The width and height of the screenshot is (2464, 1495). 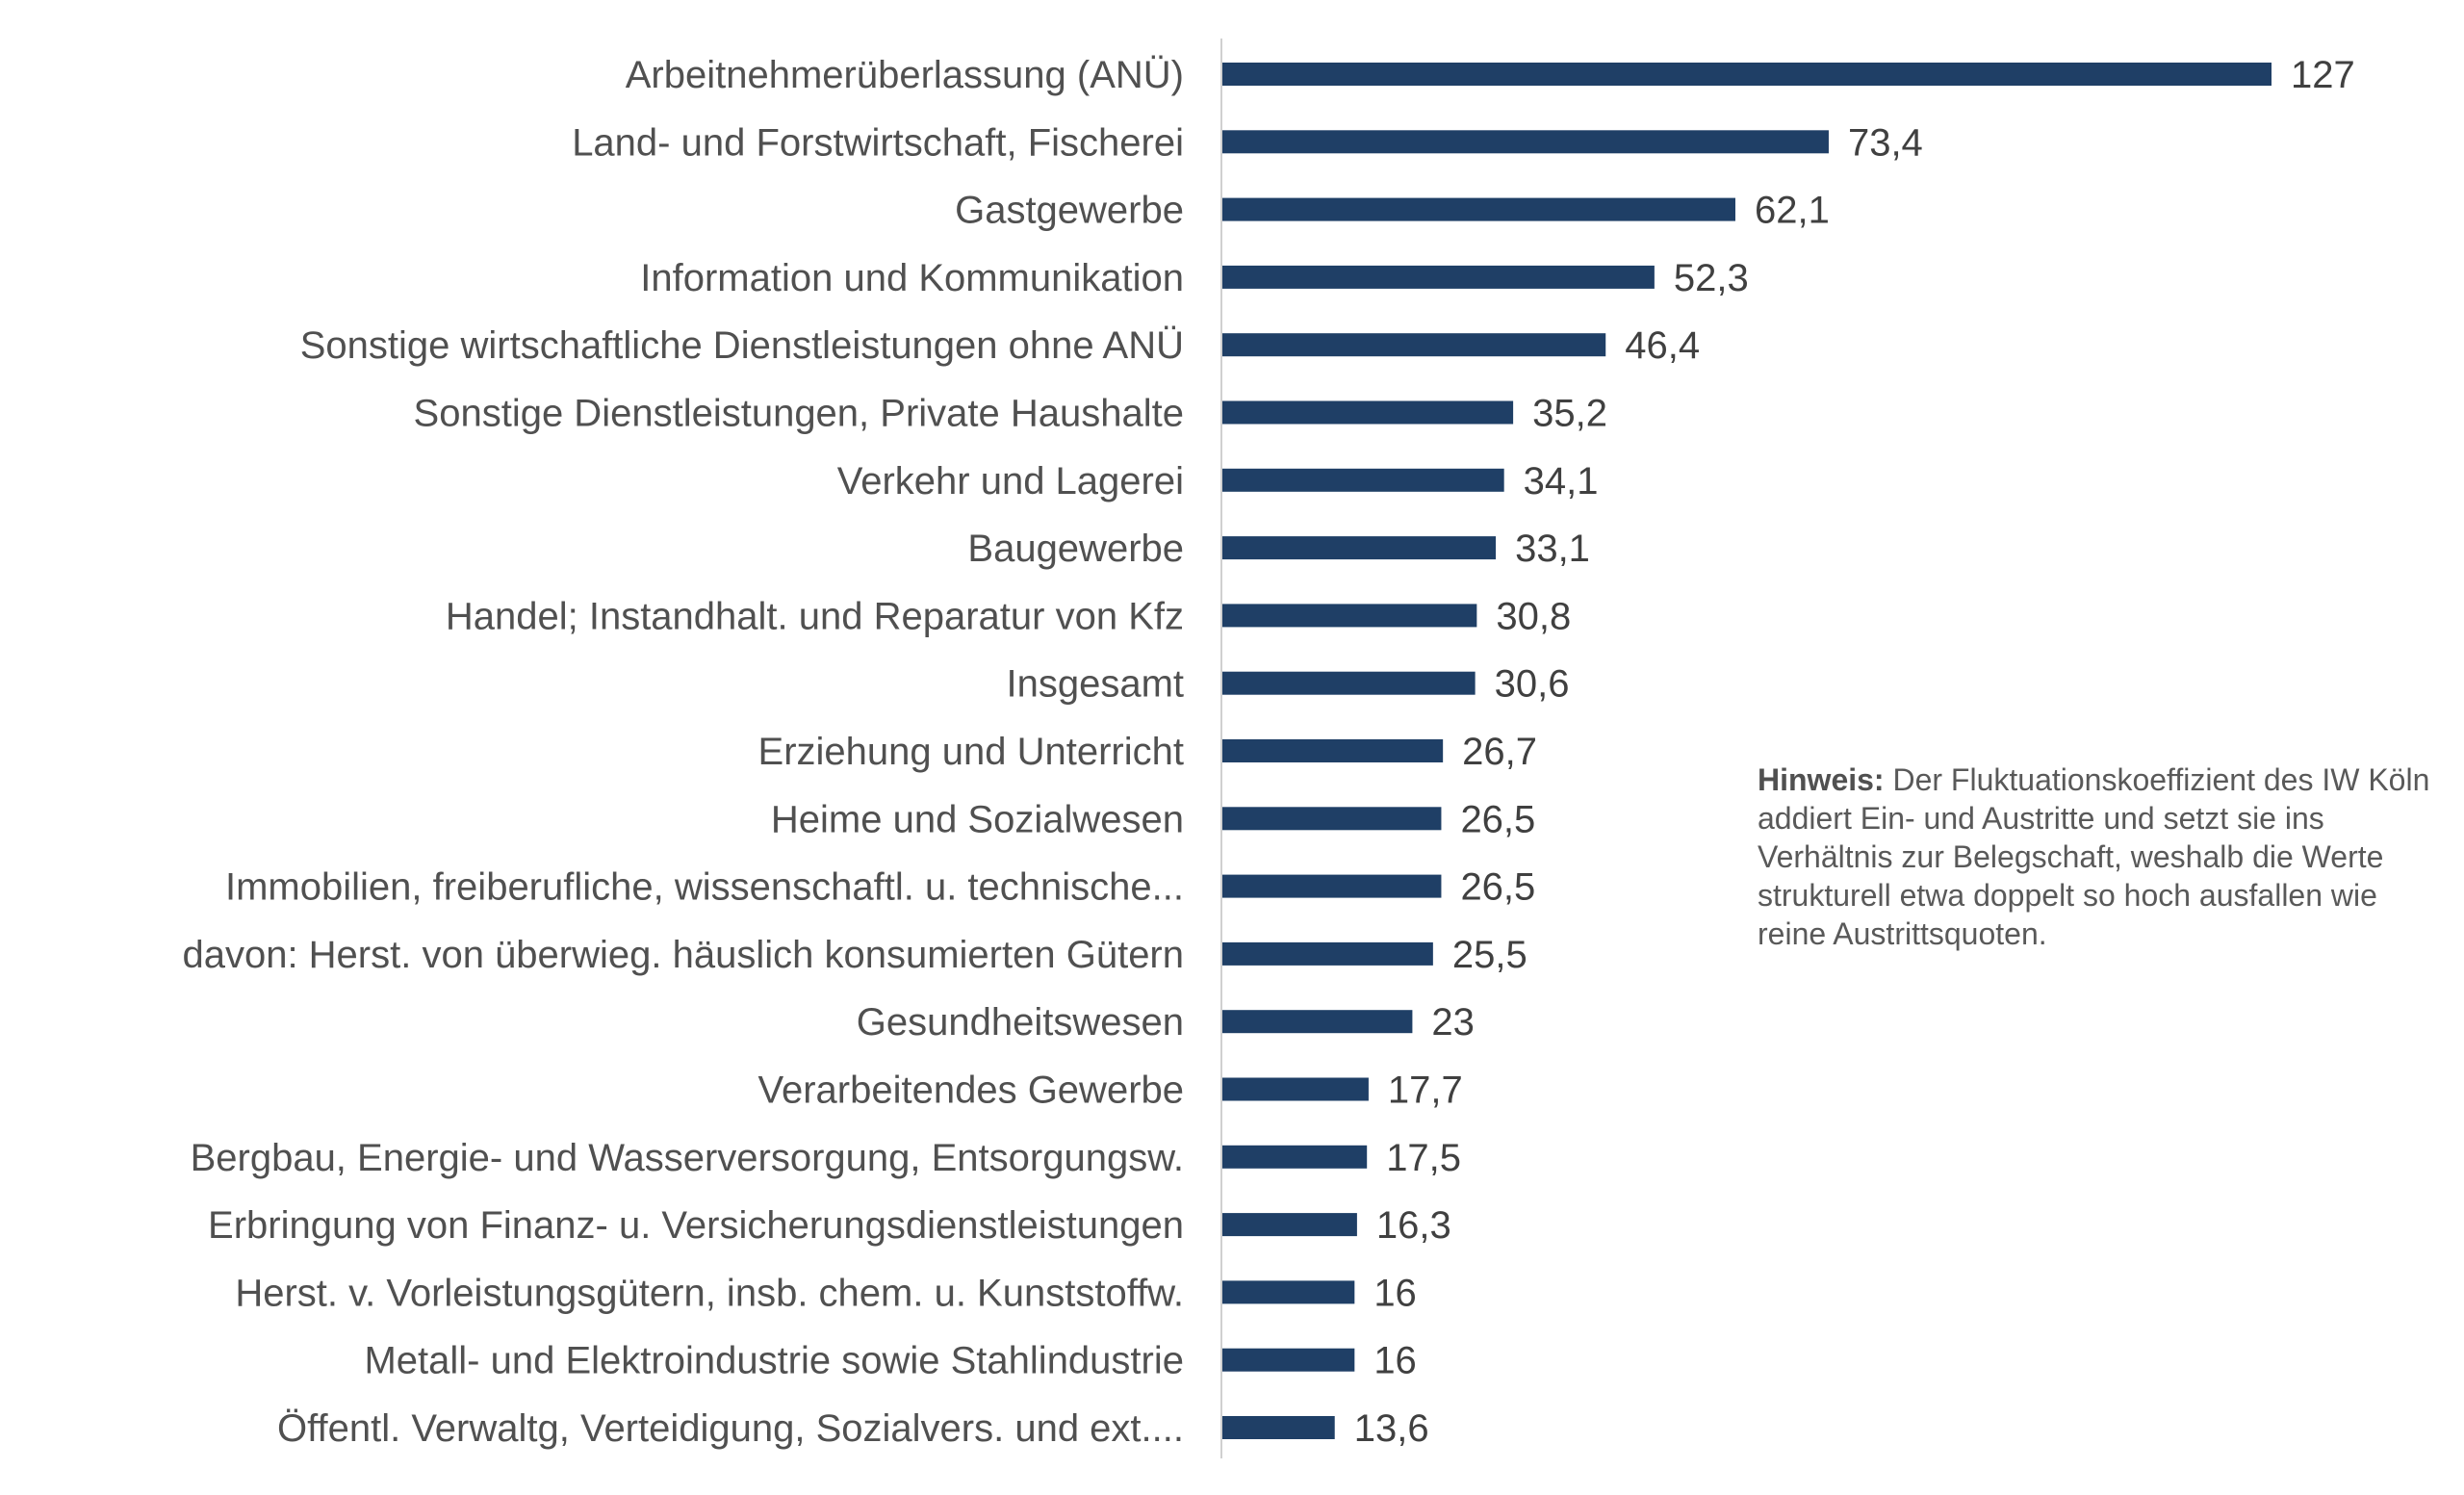 What do you see at coordinates (1885, 142) in the screenshot?
I see `data-label: 73,4` at bounding box center [1885, 142].